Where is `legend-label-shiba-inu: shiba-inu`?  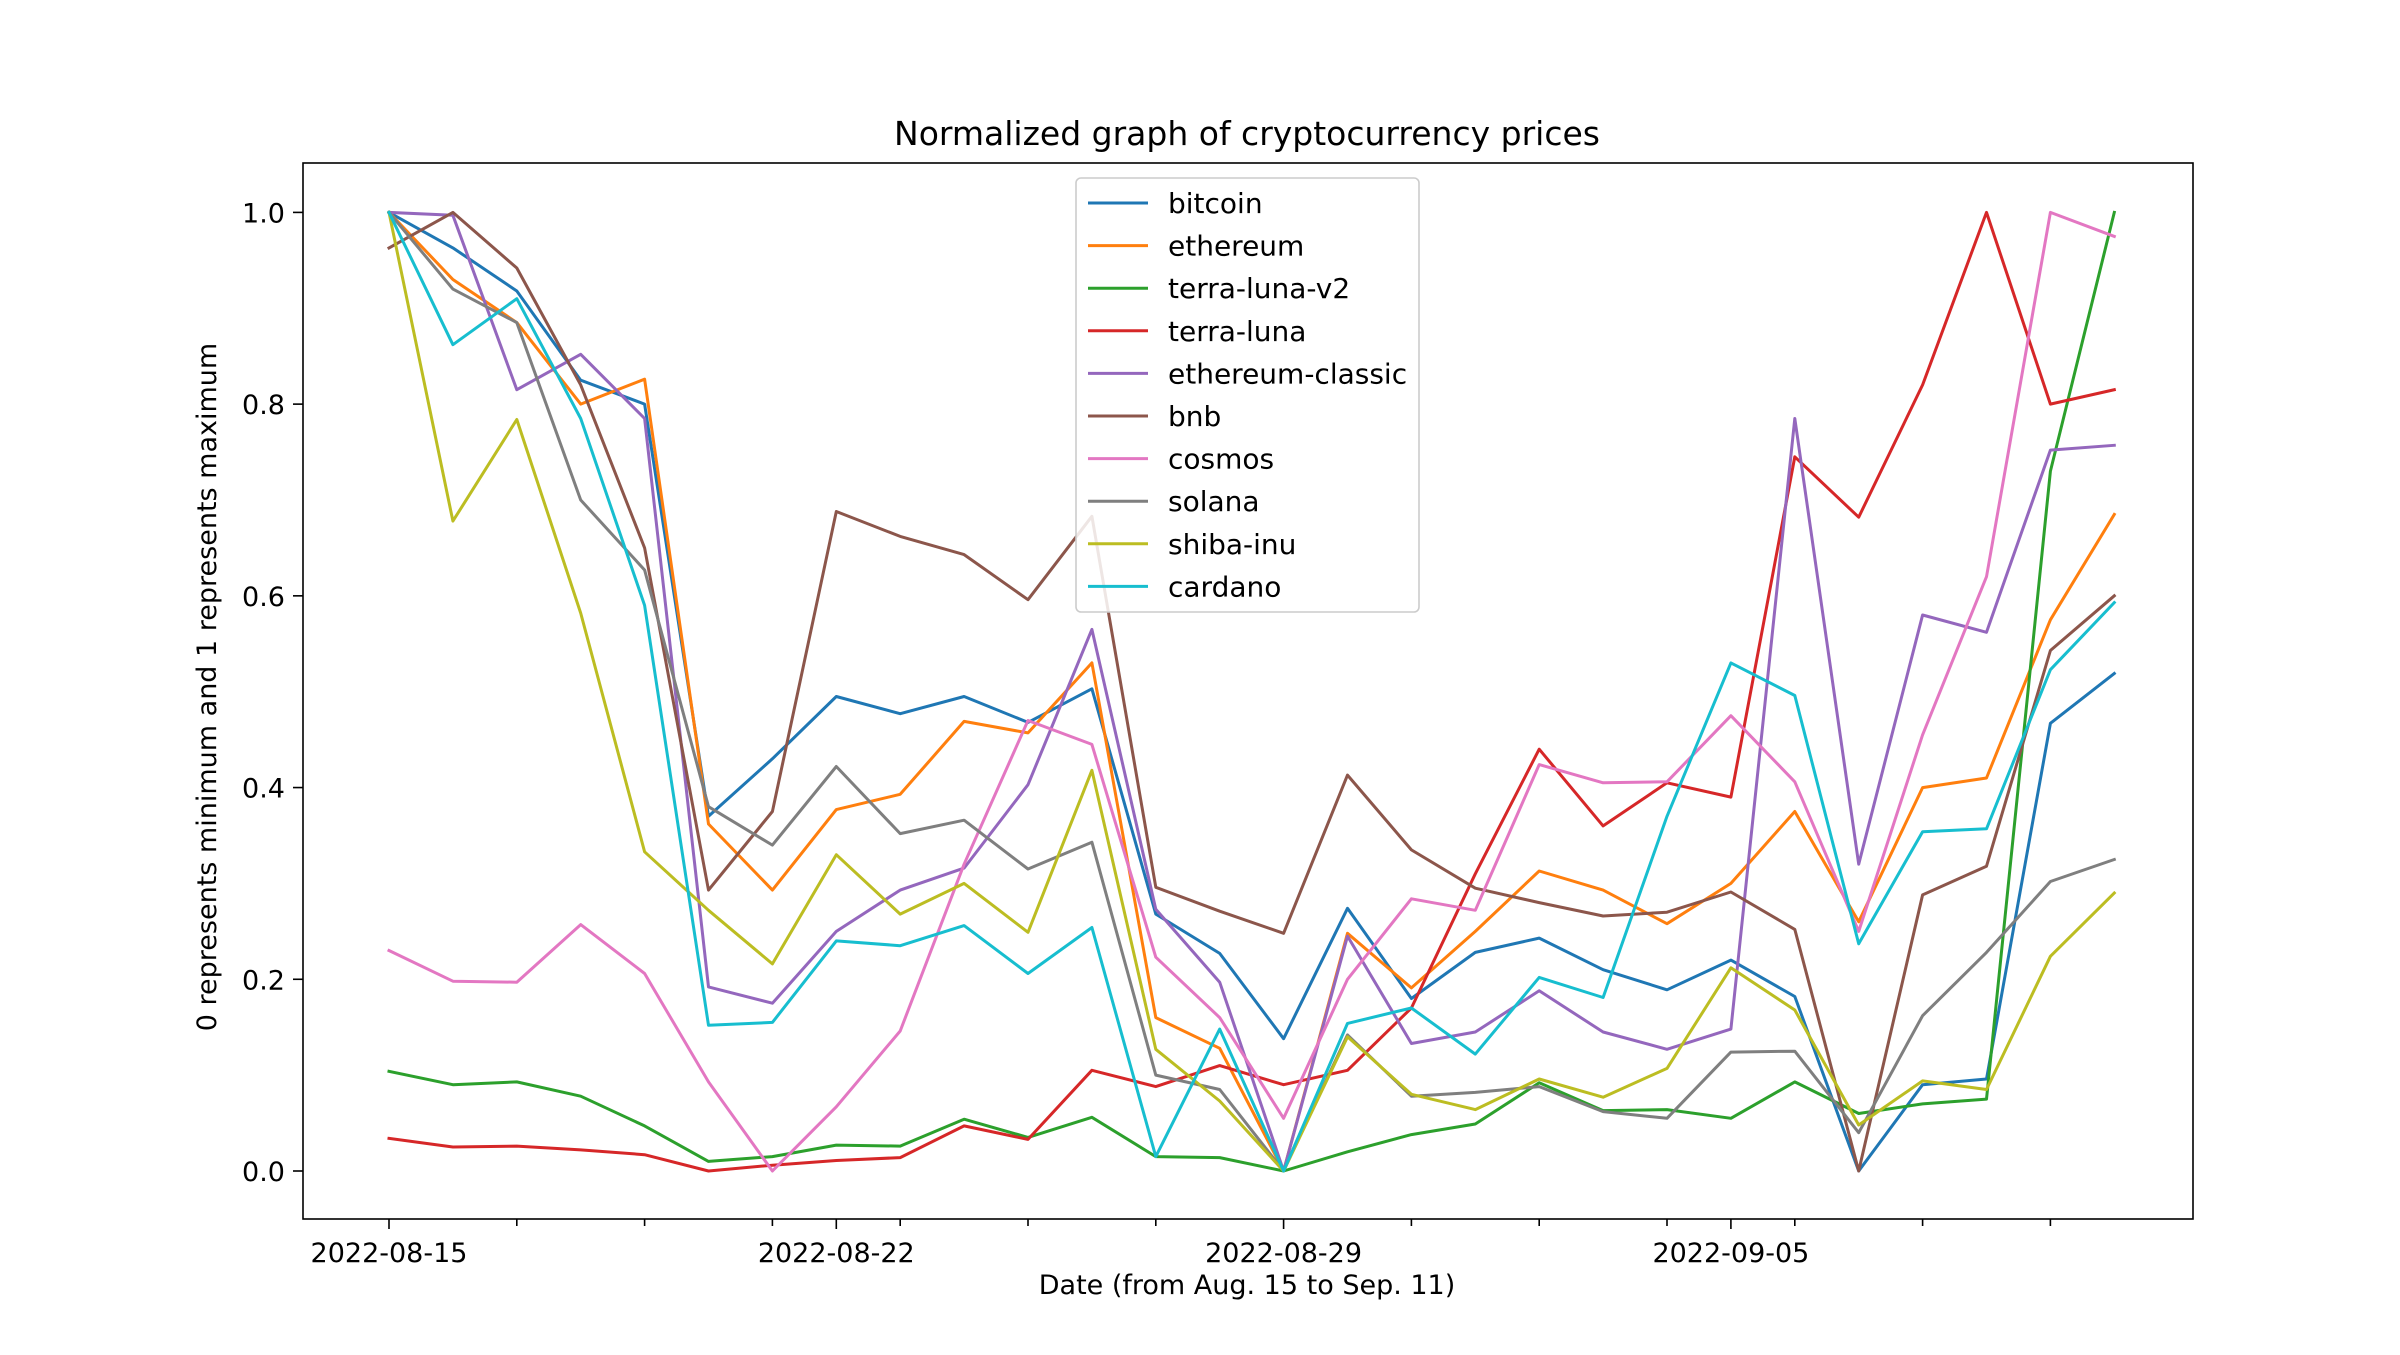 legend-label-shiba-inu: shiba-inu is located at coordinates (1232, 544).